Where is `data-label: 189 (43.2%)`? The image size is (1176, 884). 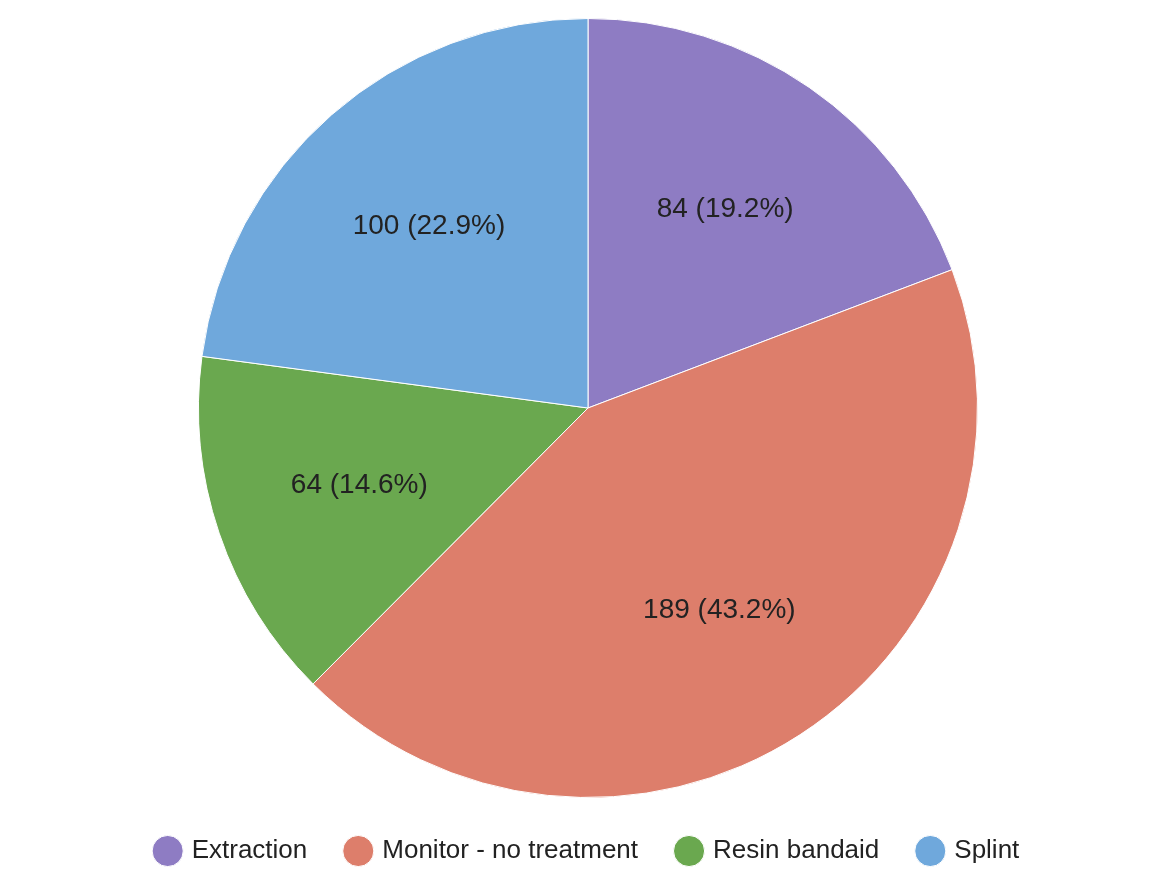 data-label: 189 (43.2%) is located at coordinates (719, 609).